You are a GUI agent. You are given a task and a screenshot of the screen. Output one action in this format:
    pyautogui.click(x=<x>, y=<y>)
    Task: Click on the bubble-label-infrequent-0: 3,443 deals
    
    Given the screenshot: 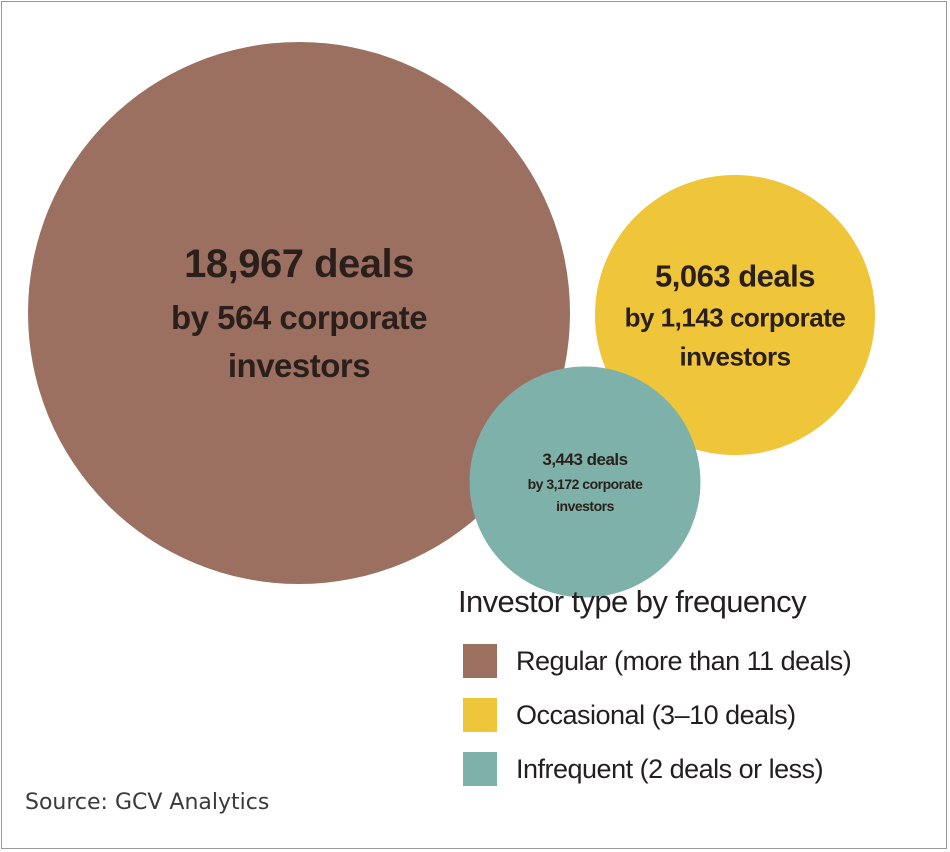 What is the action you would take?
    pyautogui.click(x=584, y=459)
    